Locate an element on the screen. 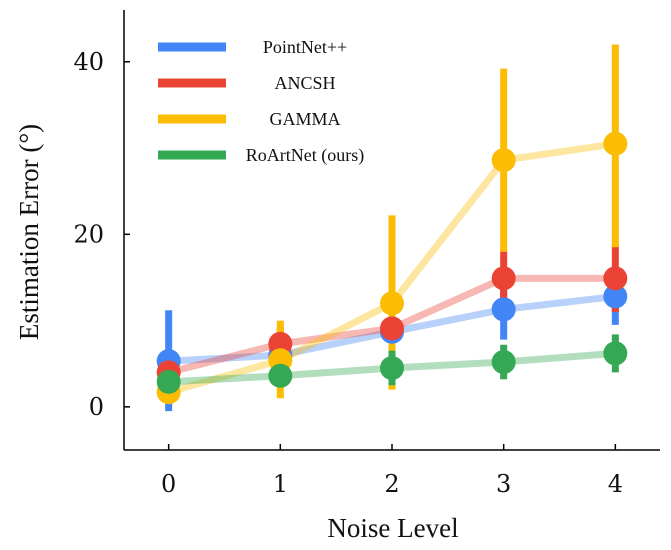 The height and width of the screenshot is (550, 671). legend: PointNet++ ANCSH GAMMA RoArtNet (ours) is located at coordinates (261, 101).